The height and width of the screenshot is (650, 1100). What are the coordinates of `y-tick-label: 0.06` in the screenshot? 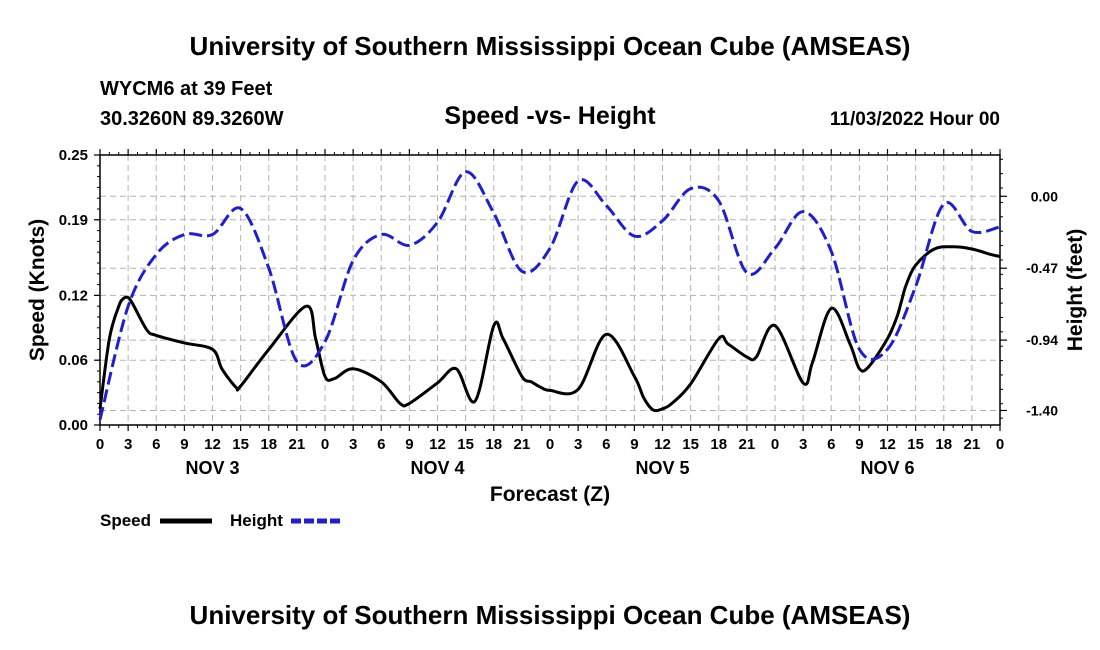 It's located at (73, 360).